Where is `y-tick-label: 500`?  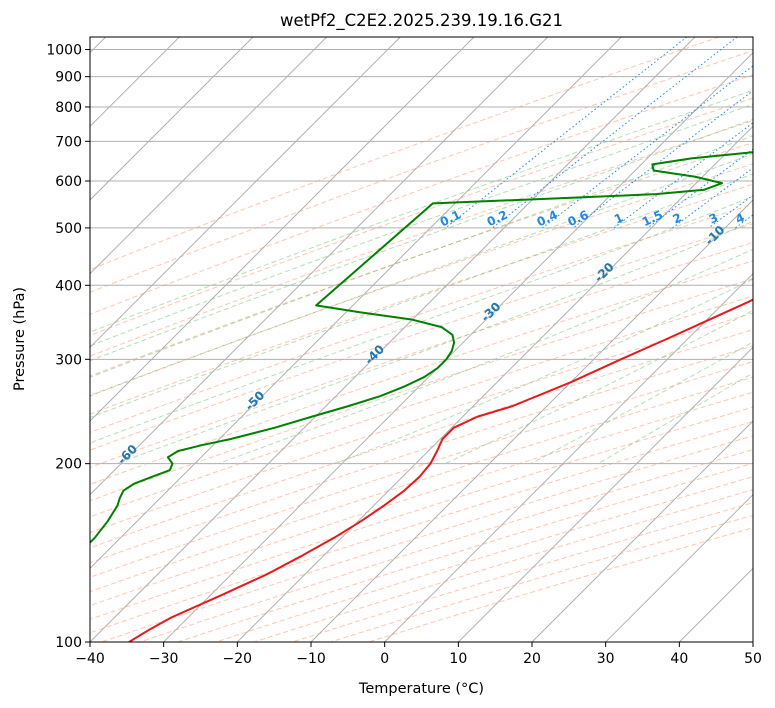 y-tick-label: 500 is located at coordinates (68, 229).